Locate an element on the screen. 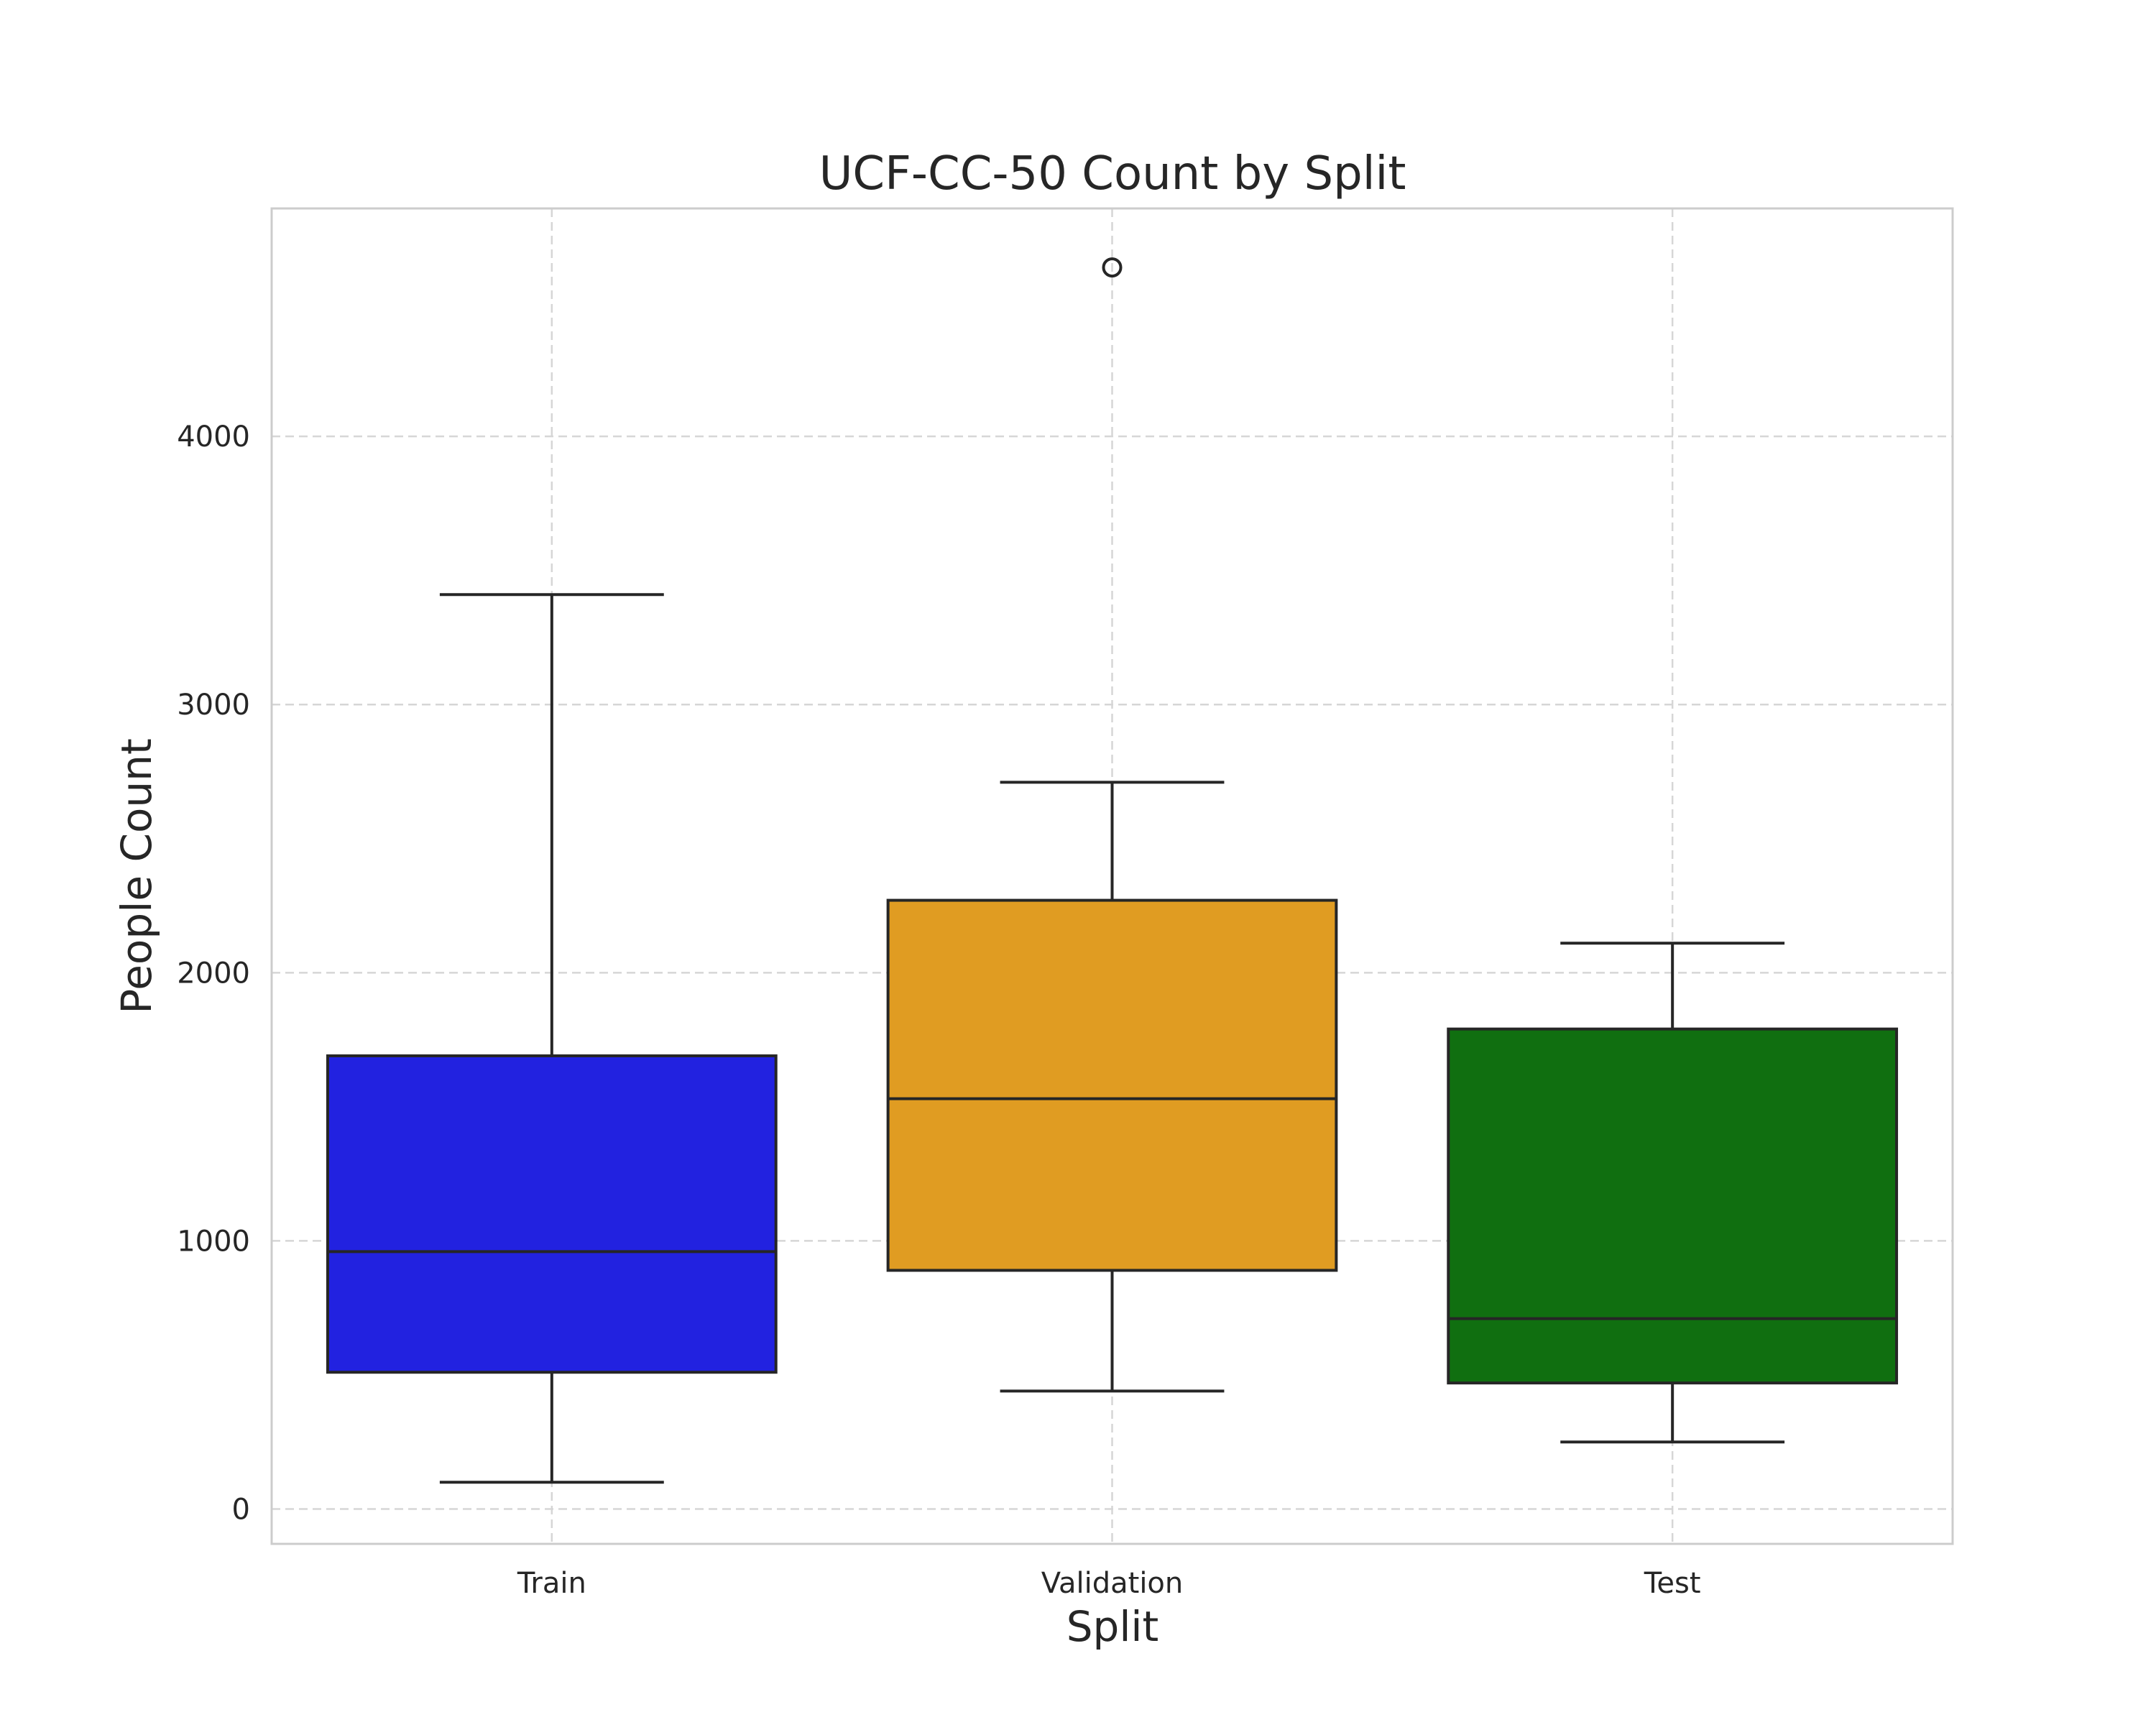  y-tick-label-2: 2000 is located at coordinates (214, 973).